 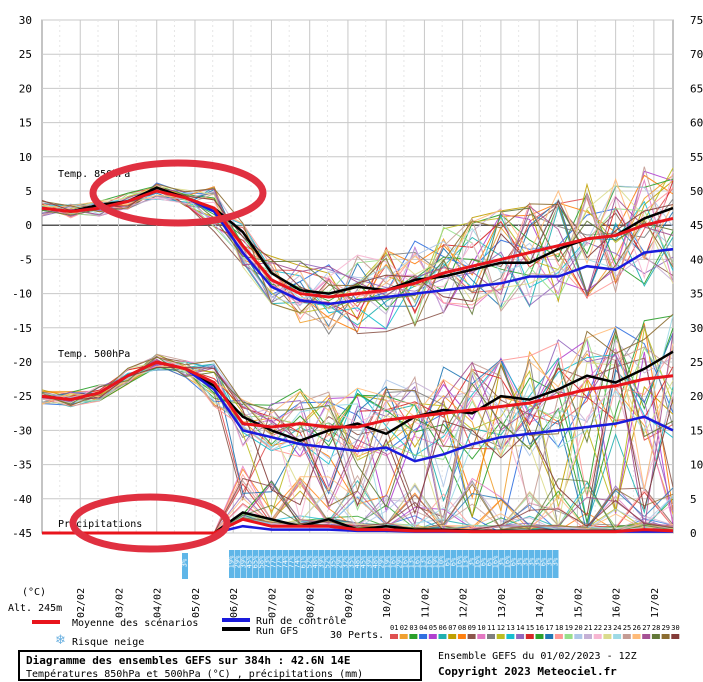 I want to click on left-tick-label: 0, so click(x=28, y=225).